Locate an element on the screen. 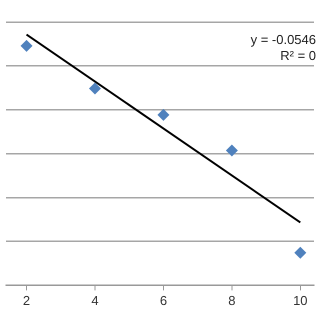 This screenshot has width=320, height=320. x-tick-label: 10 is located at coordinates (300, 300).